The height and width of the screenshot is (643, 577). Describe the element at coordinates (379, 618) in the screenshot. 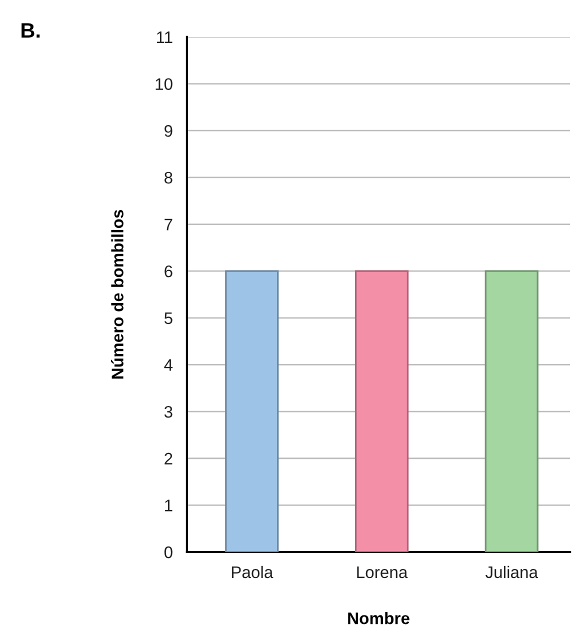

I see `x-axis-title: Nombre` at that location.